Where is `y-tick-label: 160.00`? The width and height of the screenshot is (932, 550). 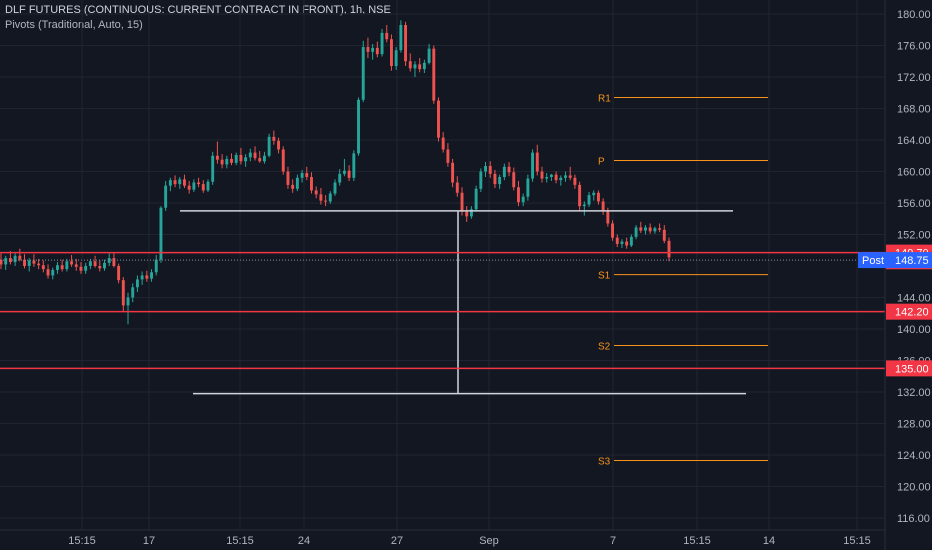
y-tick-label: 160.00 is located at coordinates (914, 173).